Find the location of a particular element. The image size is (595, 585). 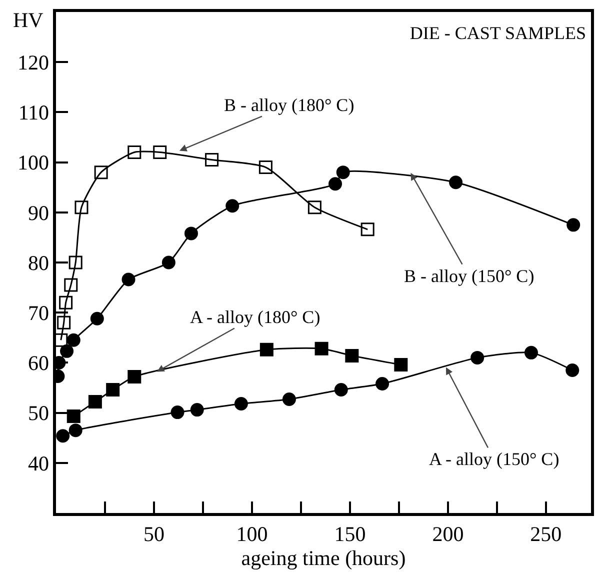

y-tick-label: 60 is located at coordinates (39, 363).